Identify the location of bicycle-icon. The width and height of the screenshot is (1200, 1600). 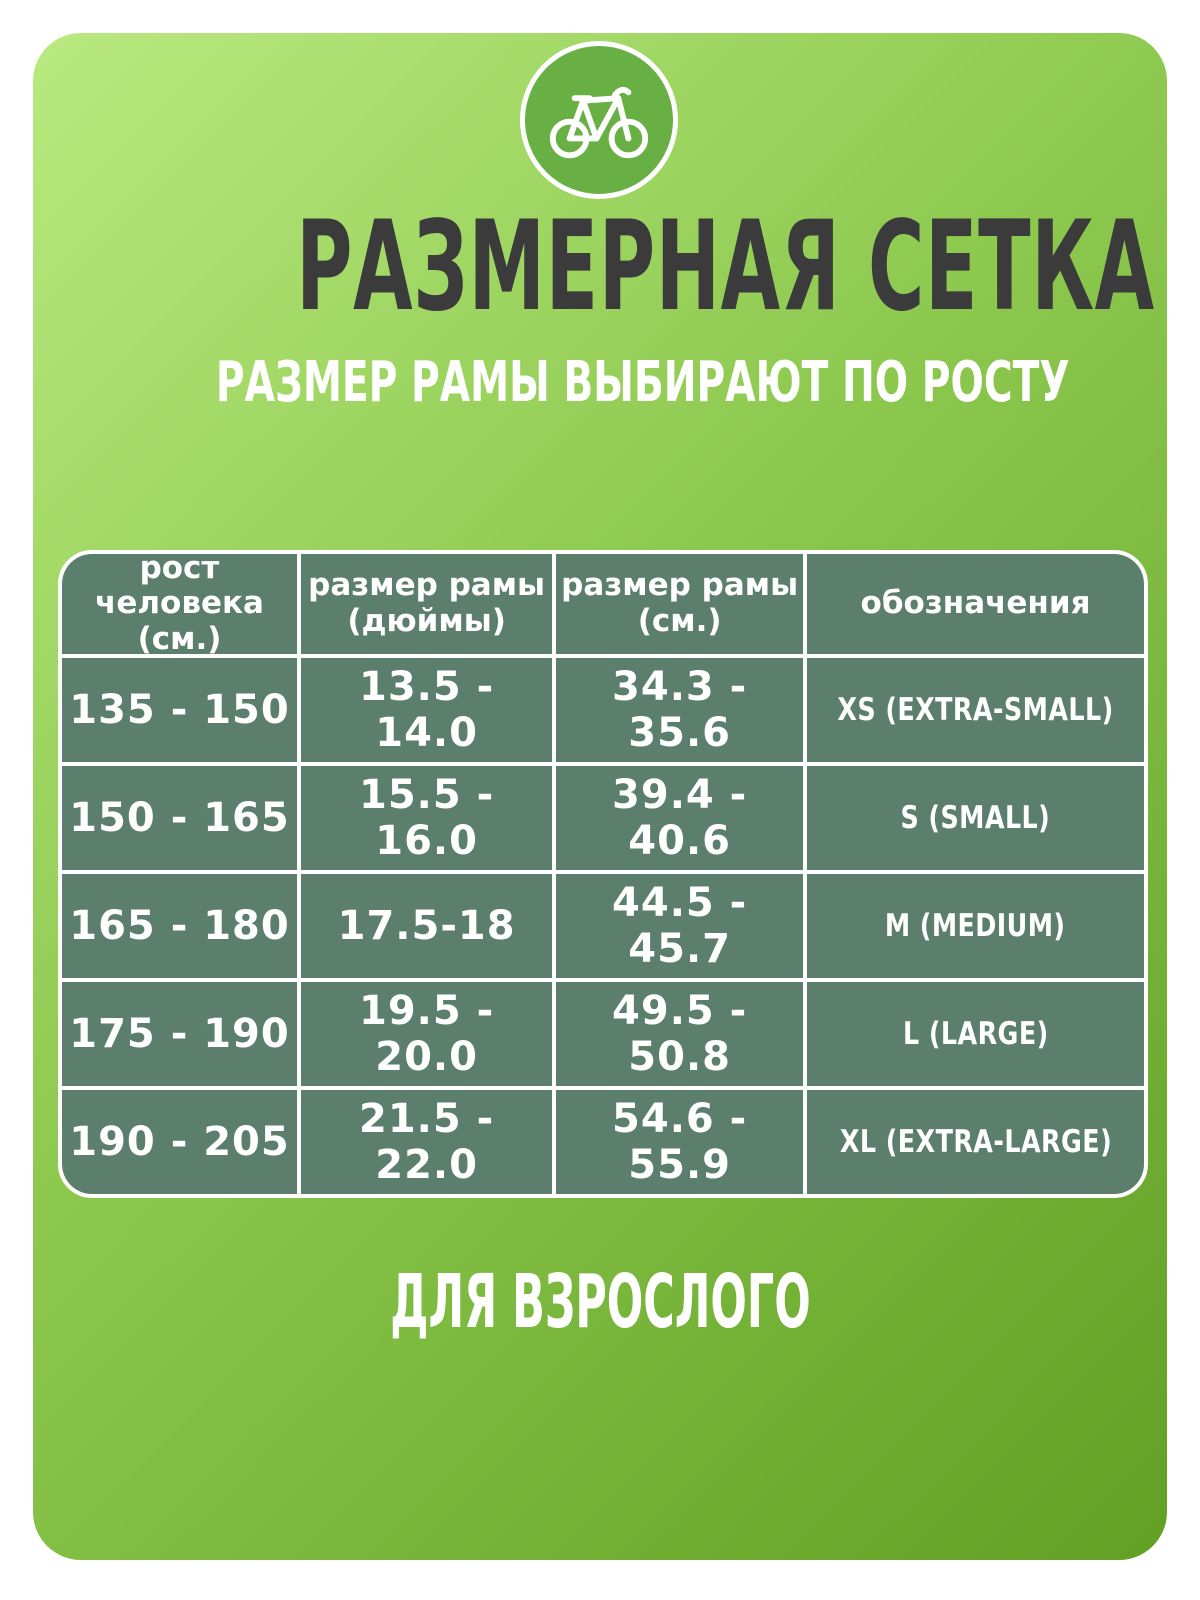
(599, 120).